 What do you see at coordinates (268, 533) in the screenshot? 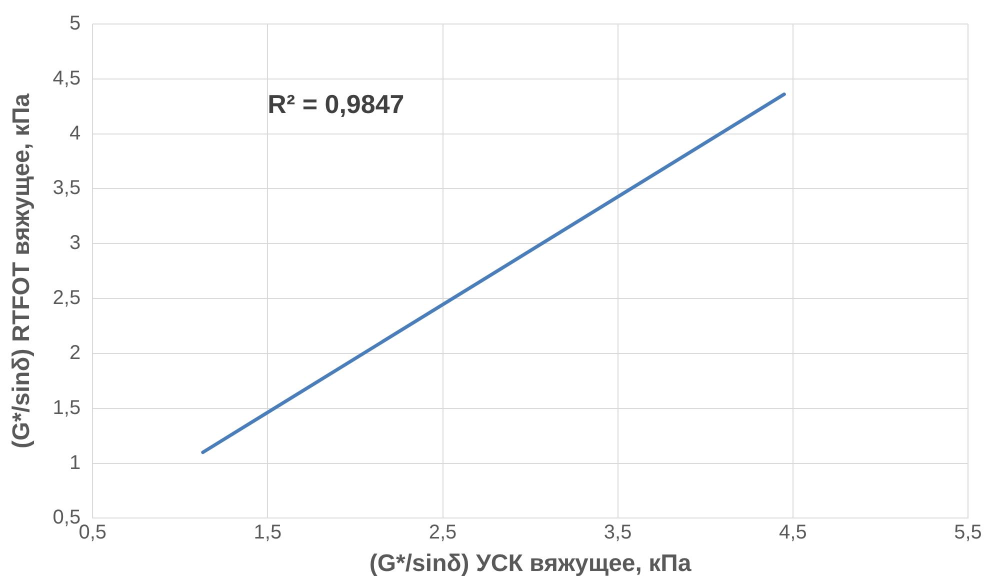
I see `x-tick-label: 1,5` at bounding box center [268, 533].